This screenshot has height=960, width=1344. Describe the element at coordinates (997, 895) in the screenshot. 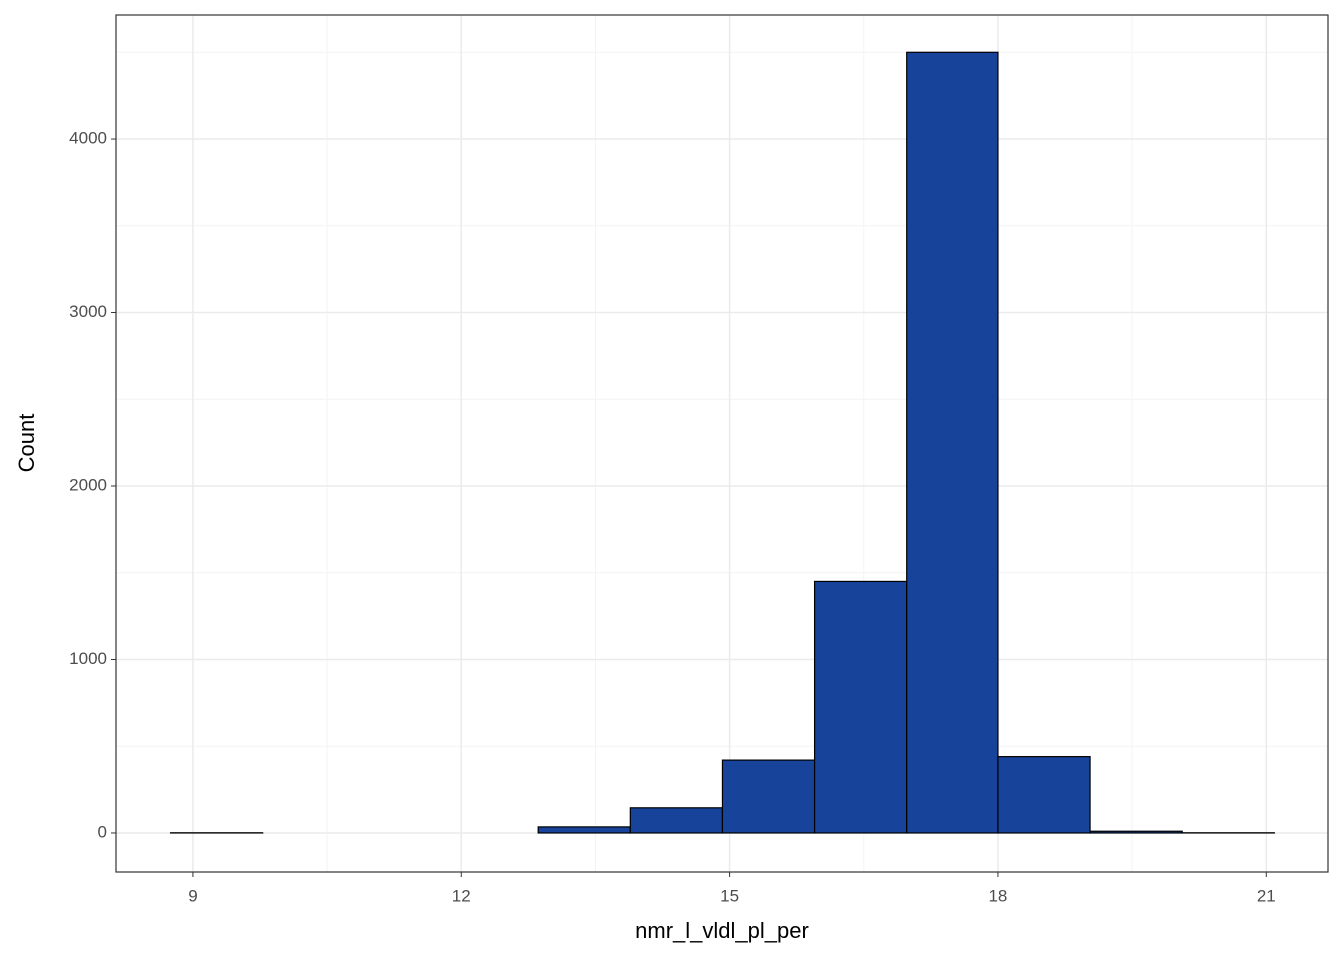

I see `x-tick-label: 18` at that location.